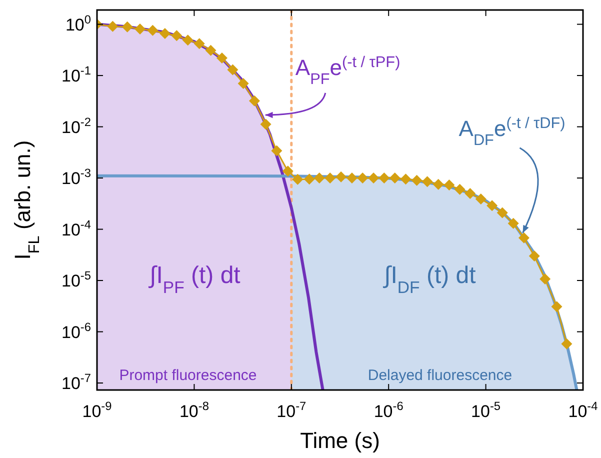 Image resolution: width=601 pixels, height=458 pixels. I want to click on x-tick-label: 10$^{-5}$, so click(486, 410).